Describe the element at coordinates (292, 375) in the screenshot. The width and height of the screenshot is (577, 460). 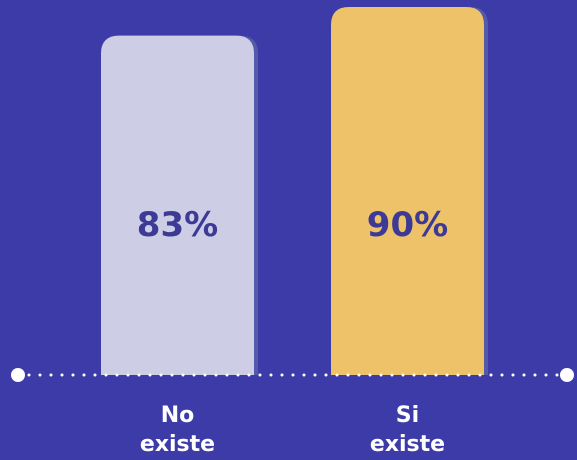
I see `x-axis` at that location.